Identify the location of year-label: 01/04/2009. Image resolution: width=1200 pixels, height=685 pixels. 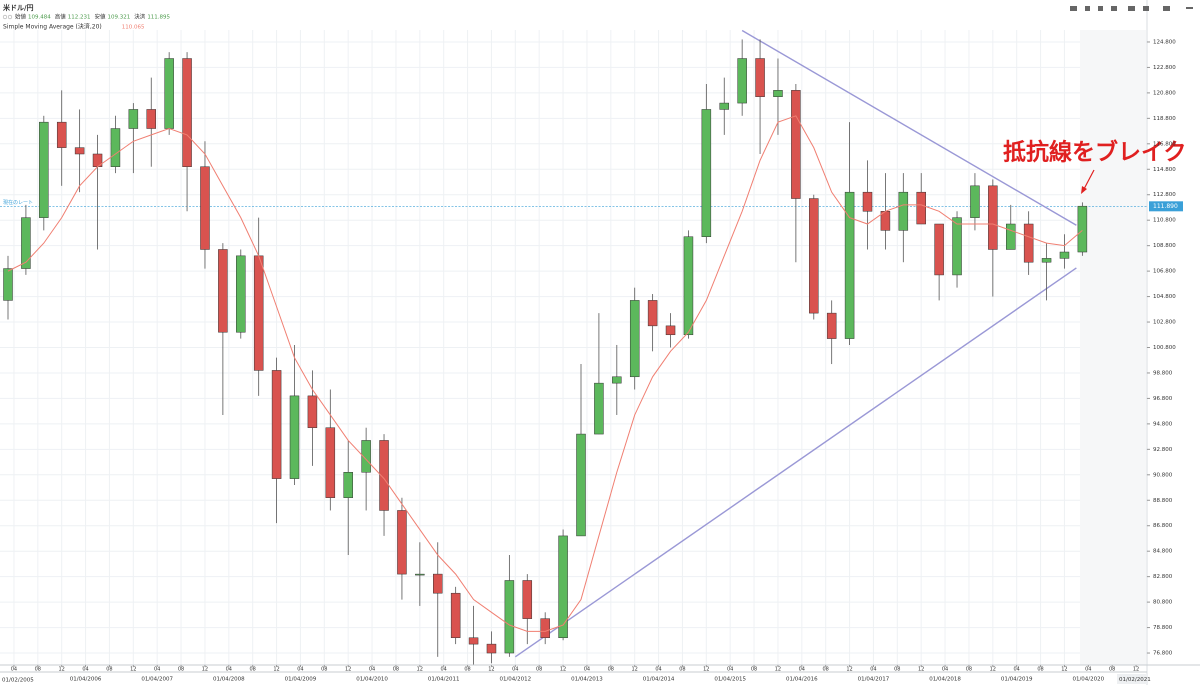
(301, 680).